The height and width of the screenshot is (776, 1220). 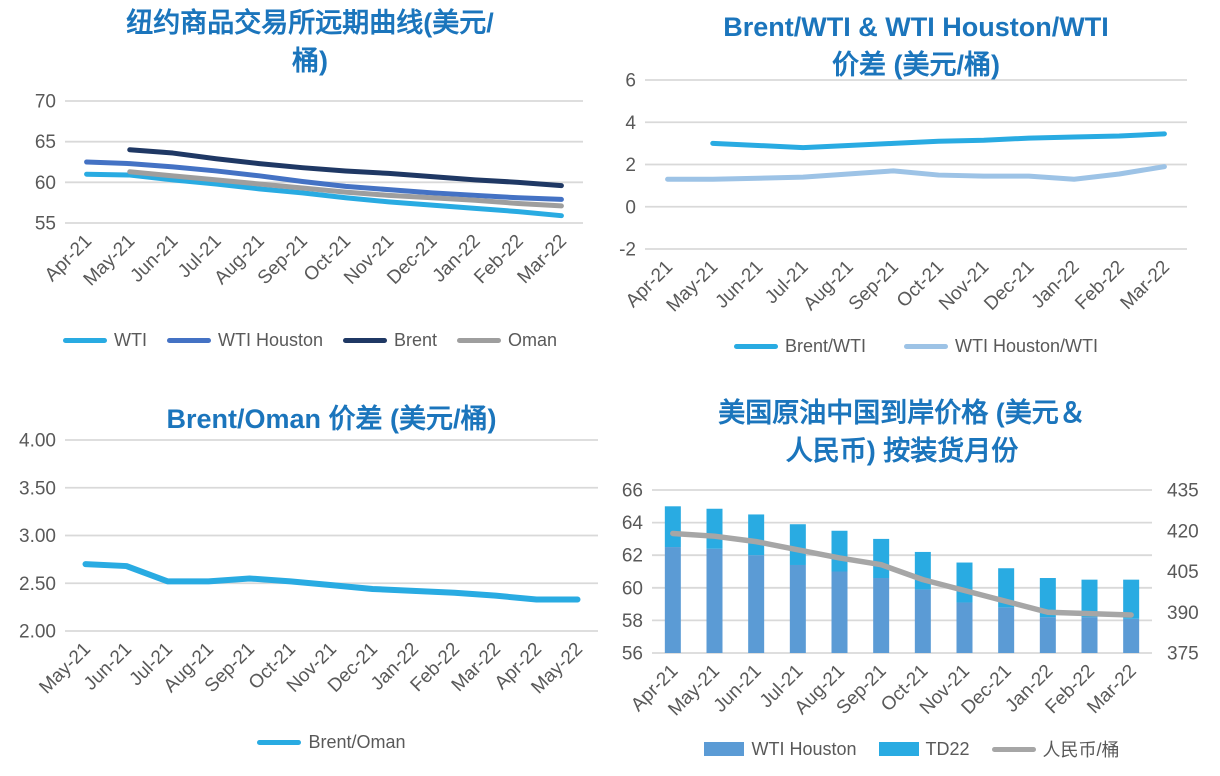 I want to click on legend-label: Brent, so click(x=415, y=340).